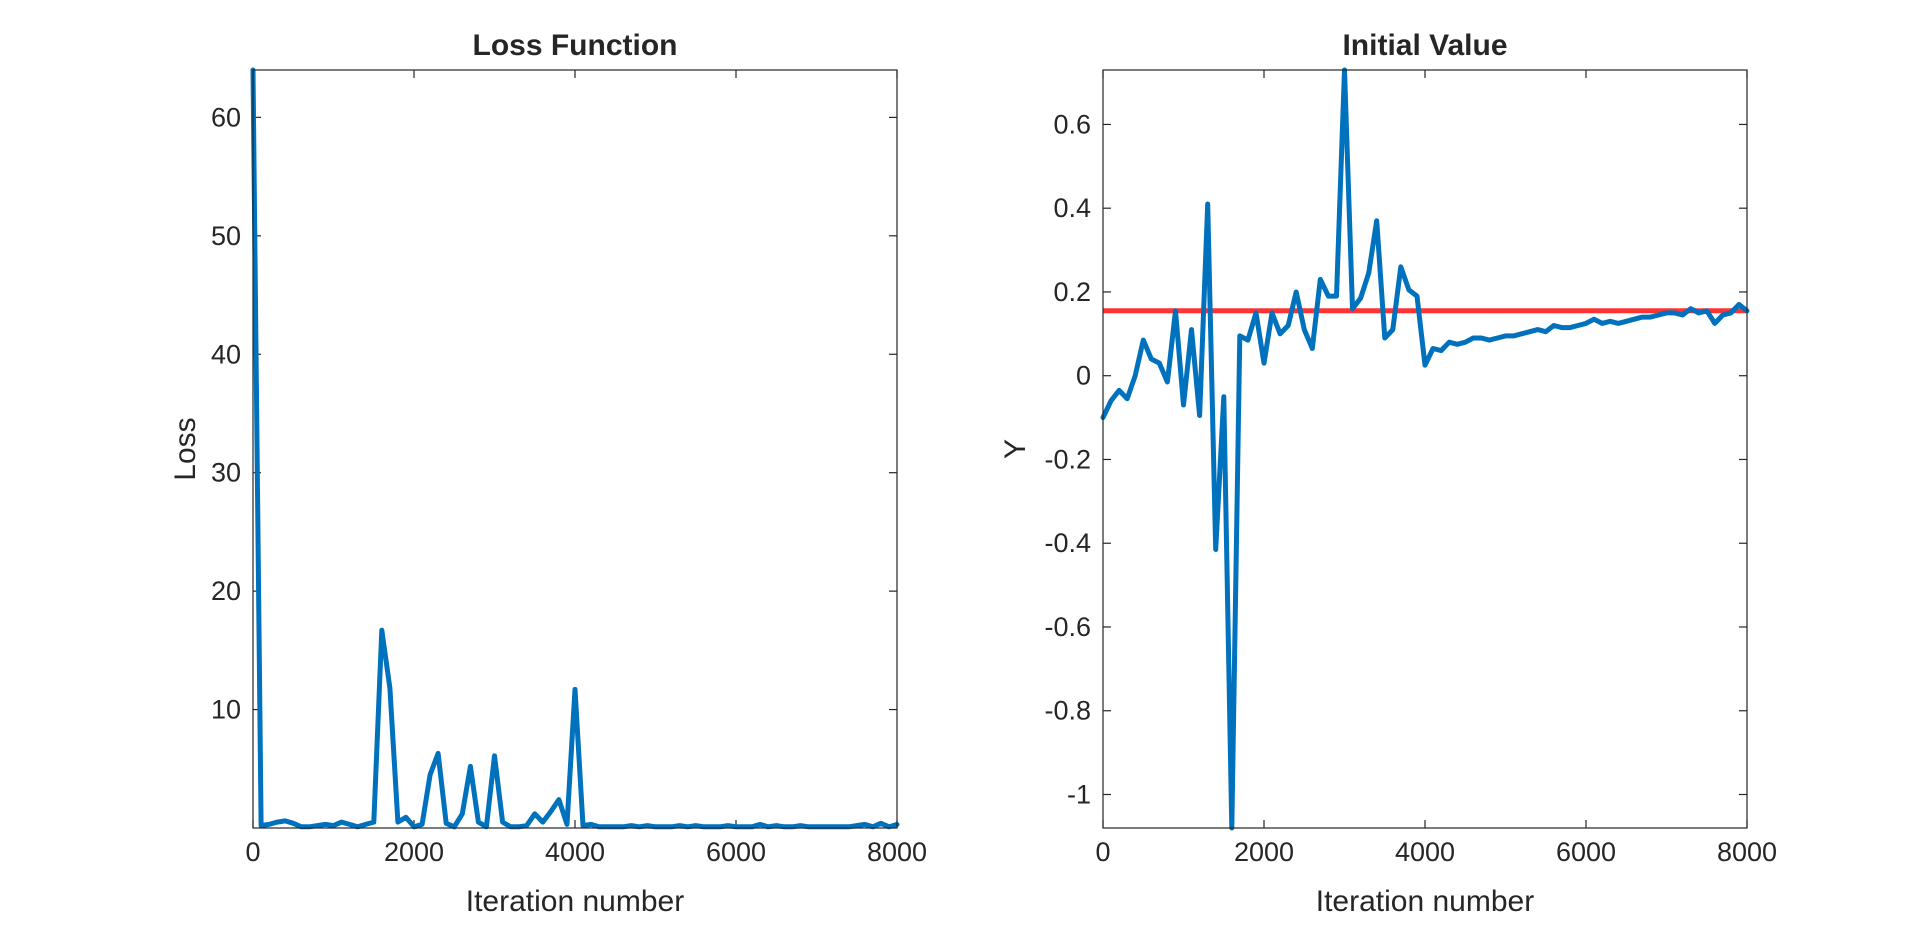 This screenshot has height=926, width=1920. What do you see at coordinates (226, 117) in the screenshot?
I see `loss-y-tick-label: 60` at bounding box center [226, 117].